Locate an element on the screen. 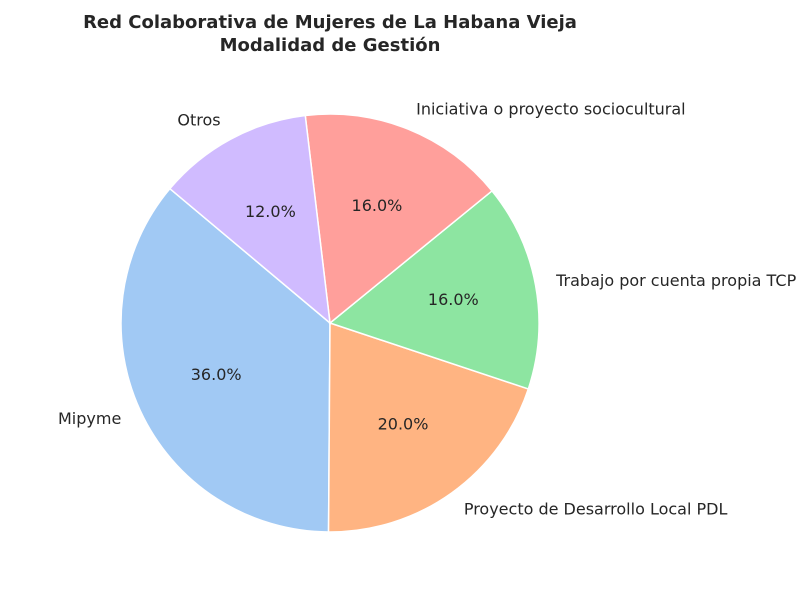 This screenshot has width=800, height=600. slice-label: Mipyme is located at coordinates (89, 418).